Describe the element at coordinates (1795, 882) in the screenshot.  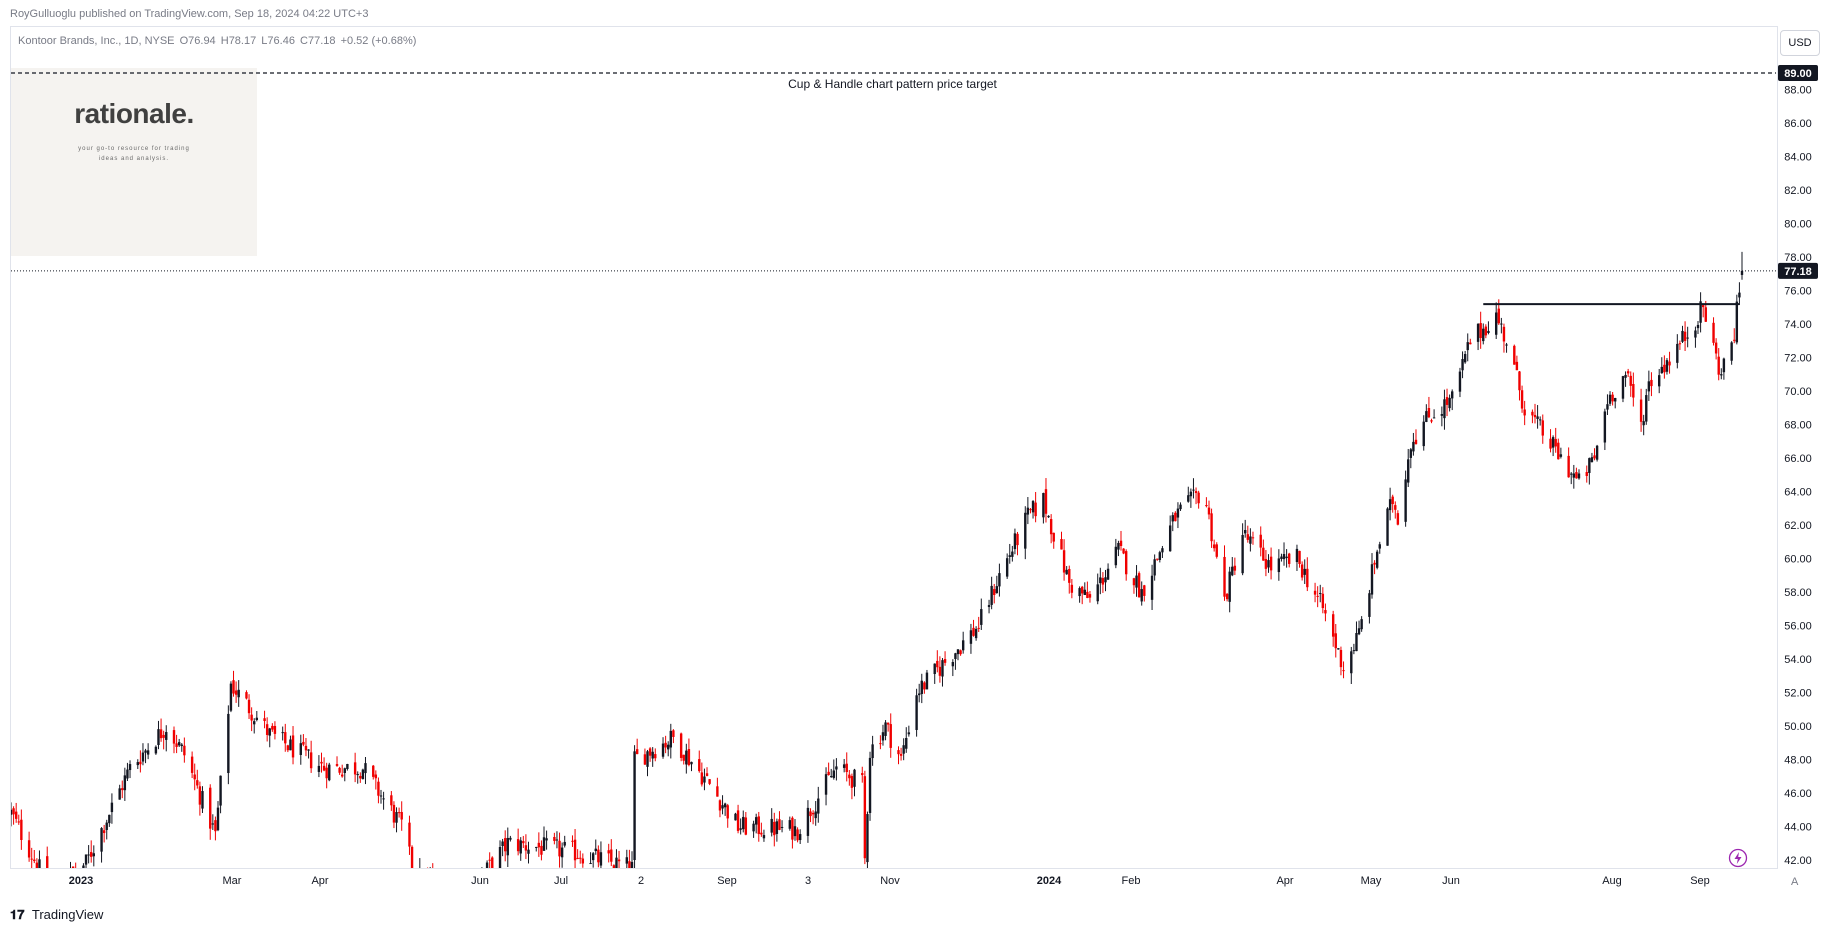
I see `auto-scale-button: A` at that location.